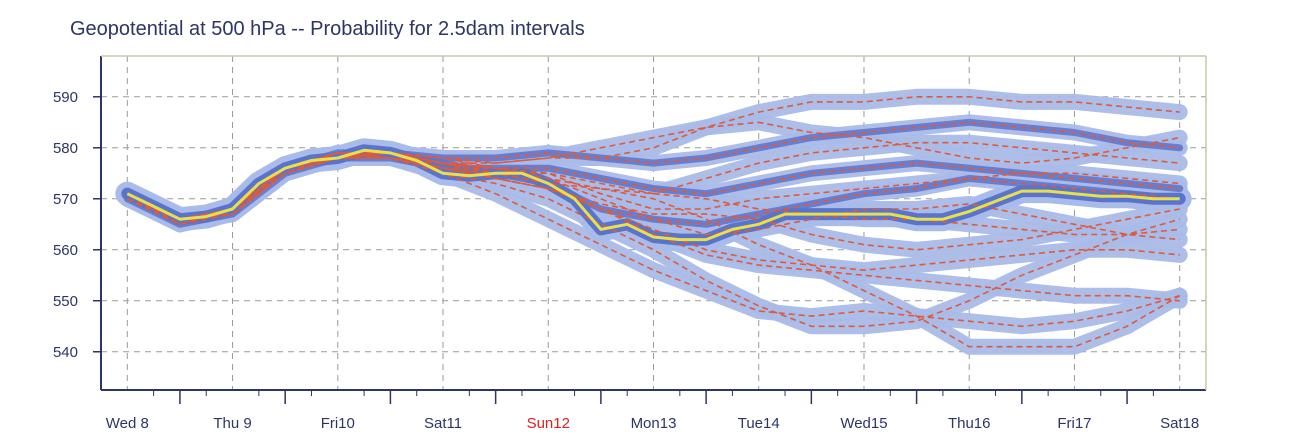  What do you see at coordinates (77, 225) in the screenshot?
I see `y-axis-ticks: 540 550 560 570 580 590` at bounding box center [77, 225].